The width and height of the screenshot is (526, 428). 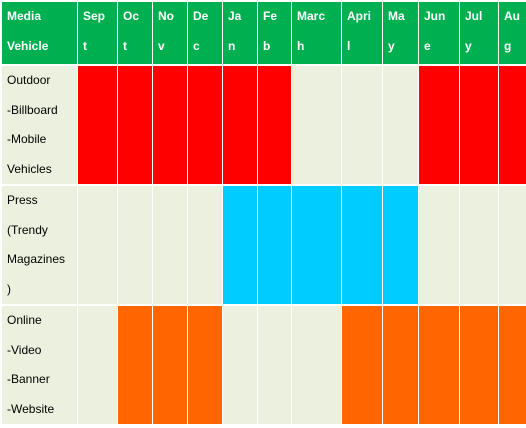 What do you see at coordinates (316, 33) in the screenshot?
I see `month-header-march: Marc h` at bounding box center [316, 33].